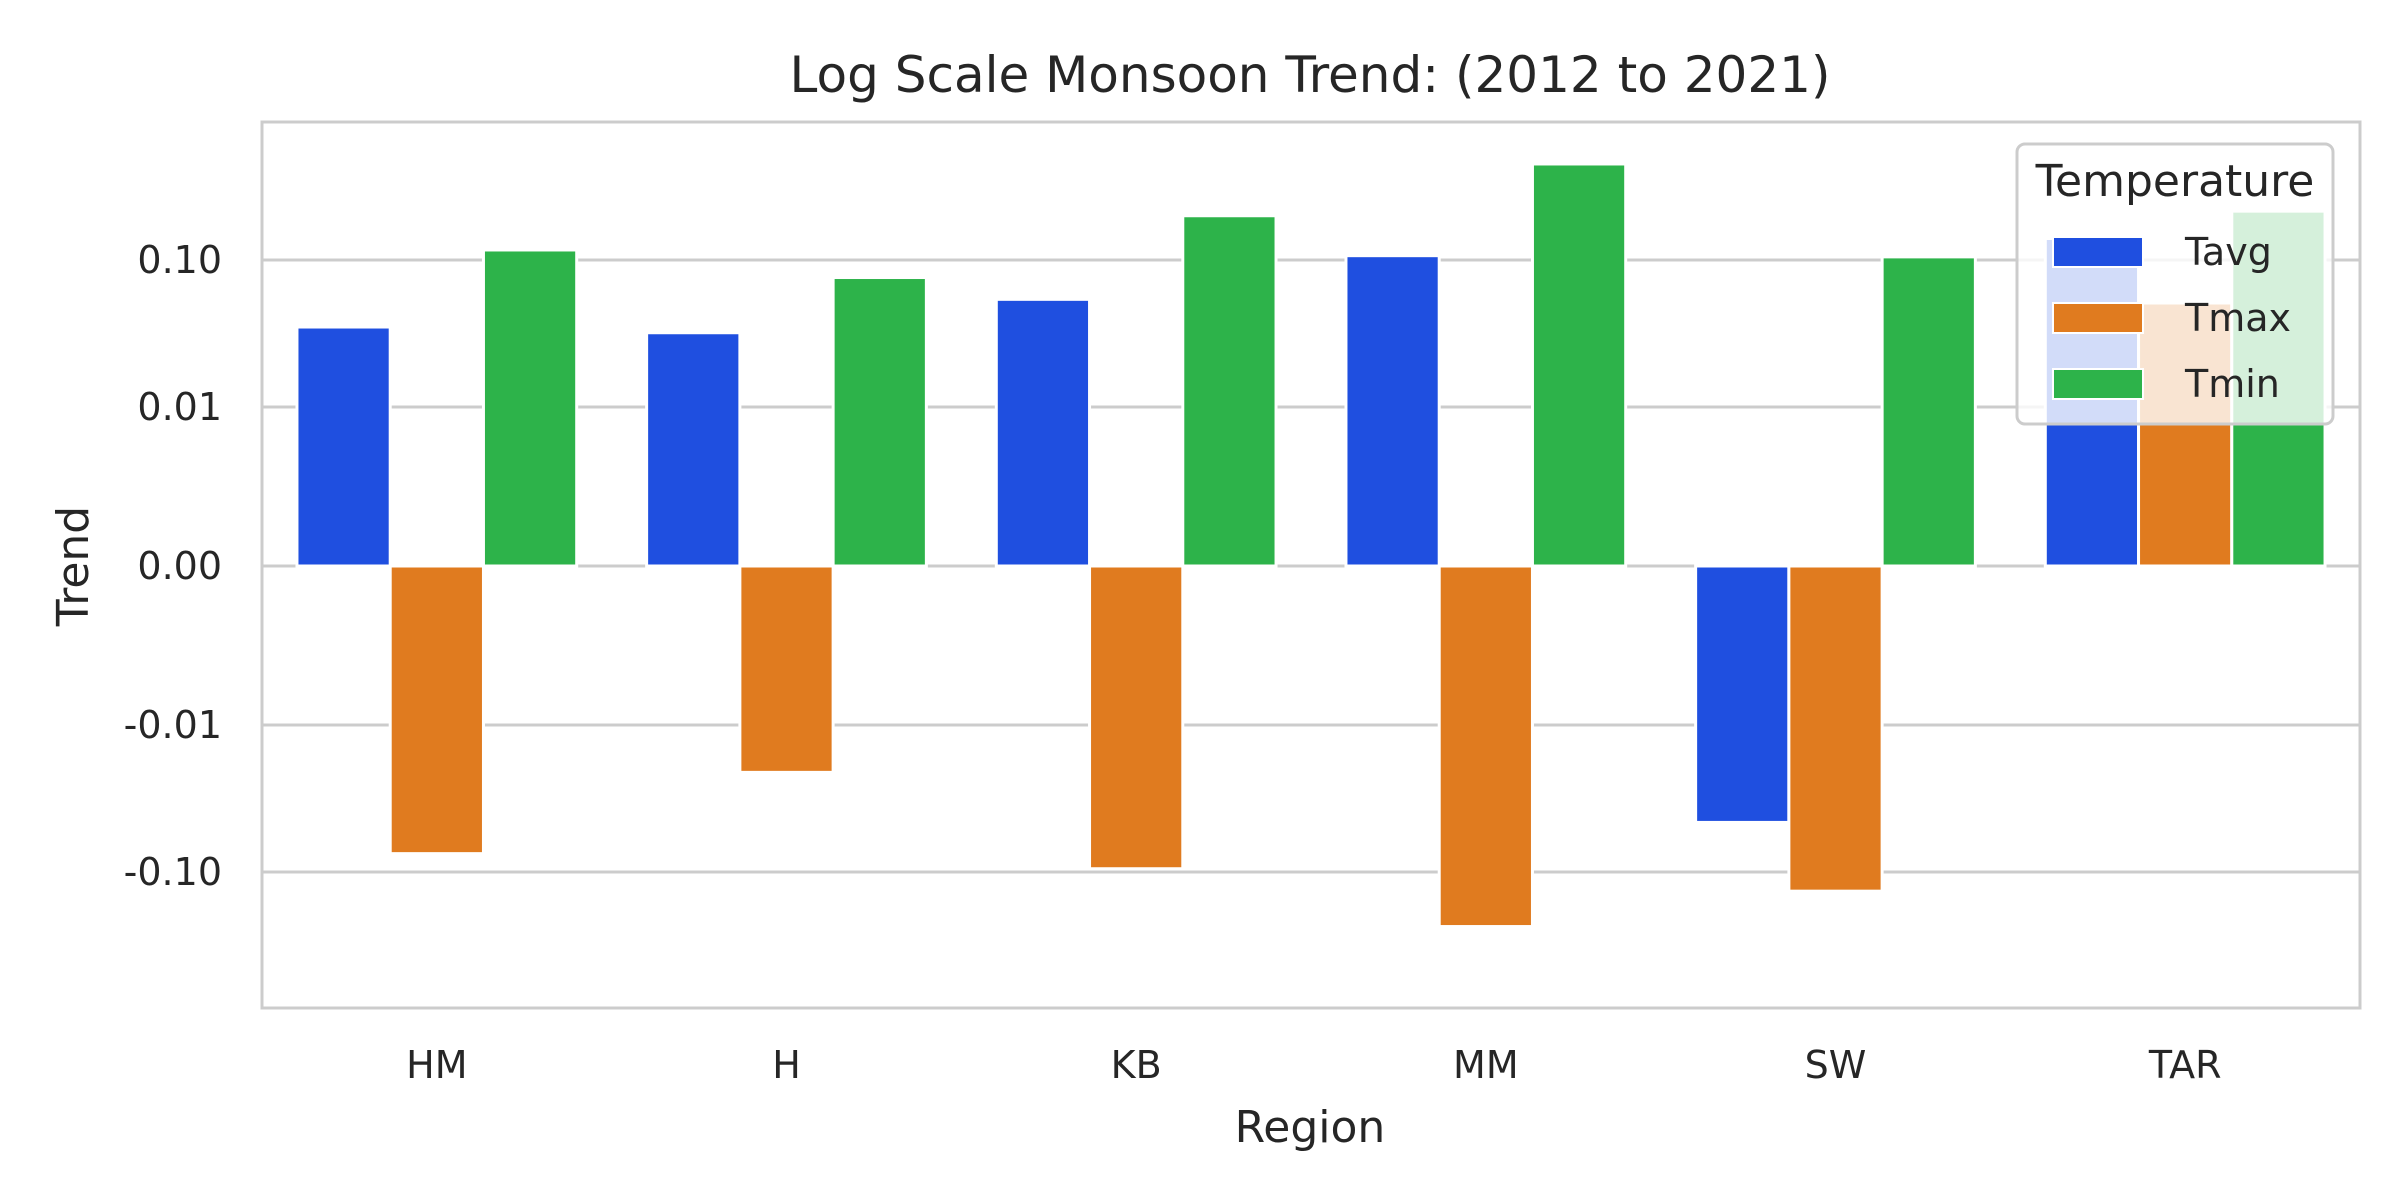 Image resolution: width=2400 pixels, height=1200 pixels. I want to click on bar-tmin-h, so click(879, 422).